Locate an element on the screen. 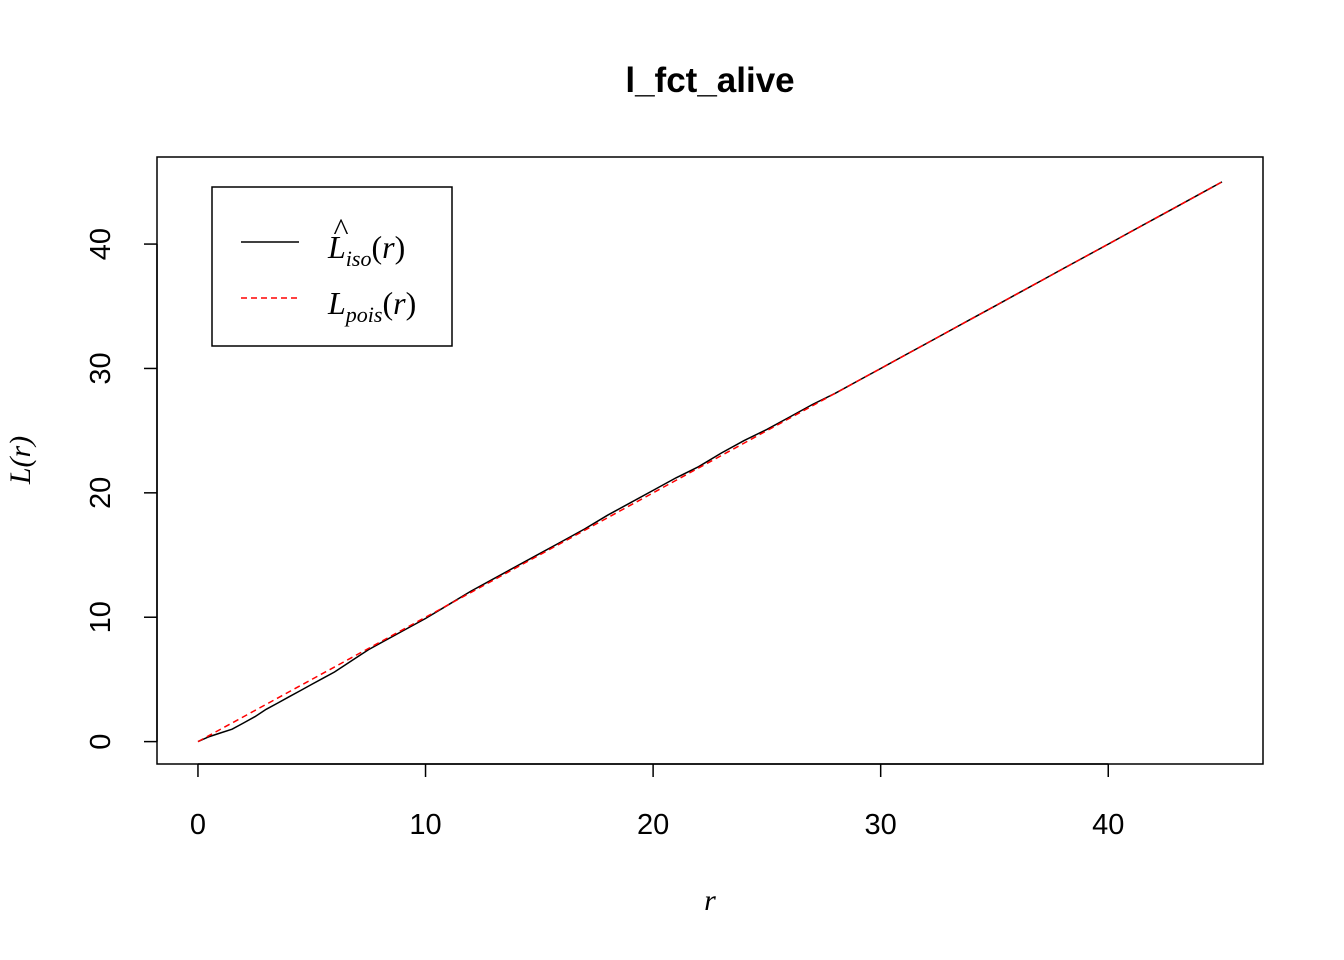 The image size is (1344, 960). chart-title: l_fct_alive is located at coordinates (709, 80).